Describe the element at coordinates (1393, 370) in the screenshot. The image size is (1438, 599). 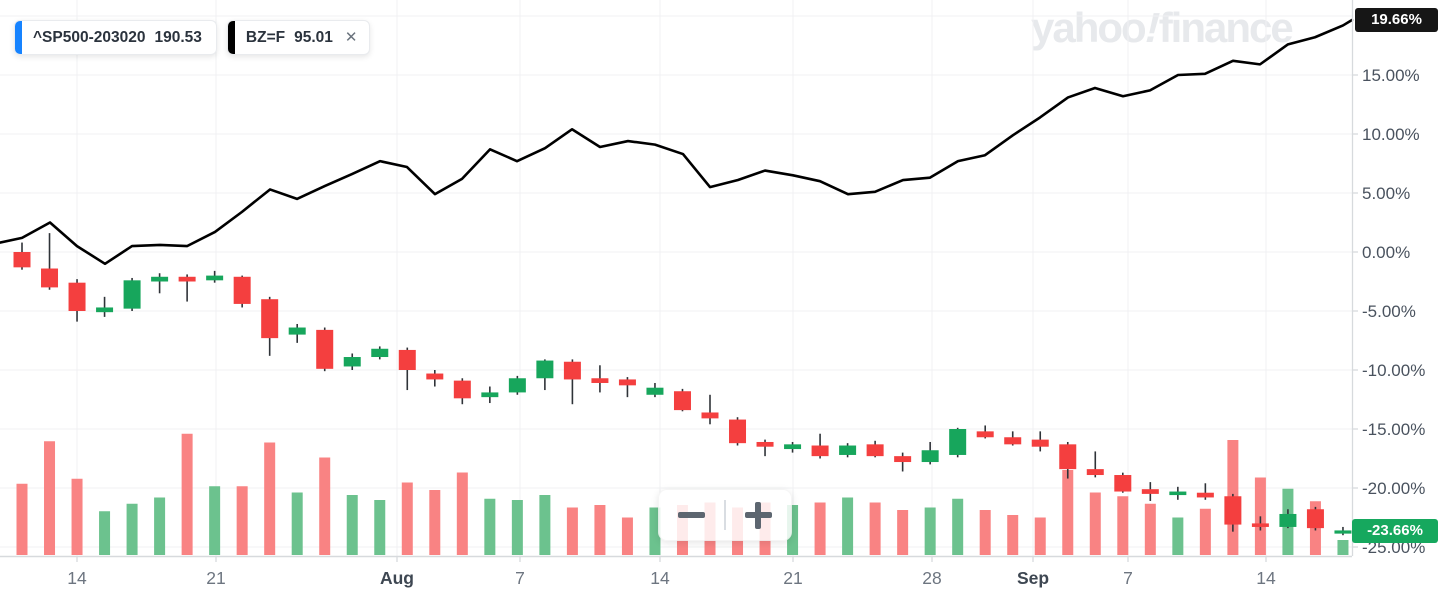
I see `y-axis-label: -10.00%` at that location.